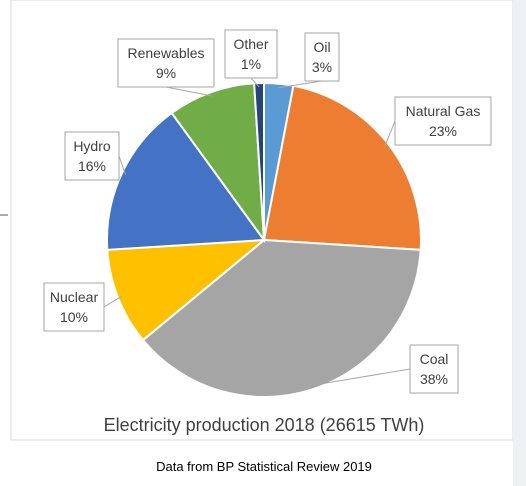  Describe the element at coordinates (321, 47) in the screenshot. I see `data-label-name-oil: Oil` at that location.